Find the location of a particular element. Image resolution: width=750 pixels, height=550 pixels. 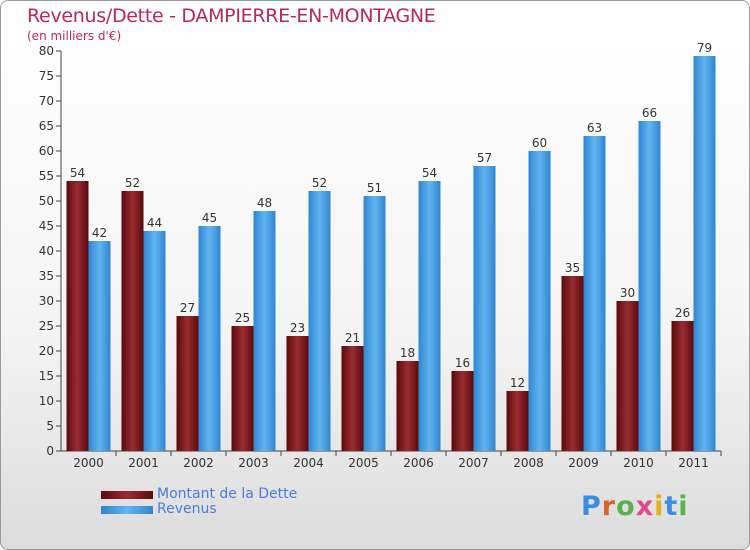

chart-title: Revenus/Dette - DAMPIERRE-EN-MONTAGNE is located at coordinates (231, 16).